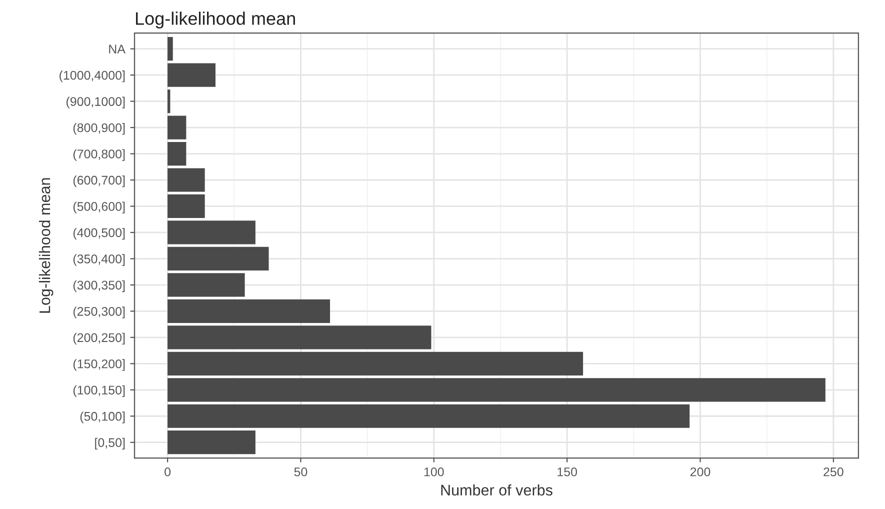  I want to click on x-axis-title: Number of verbs, so click(496, 490).